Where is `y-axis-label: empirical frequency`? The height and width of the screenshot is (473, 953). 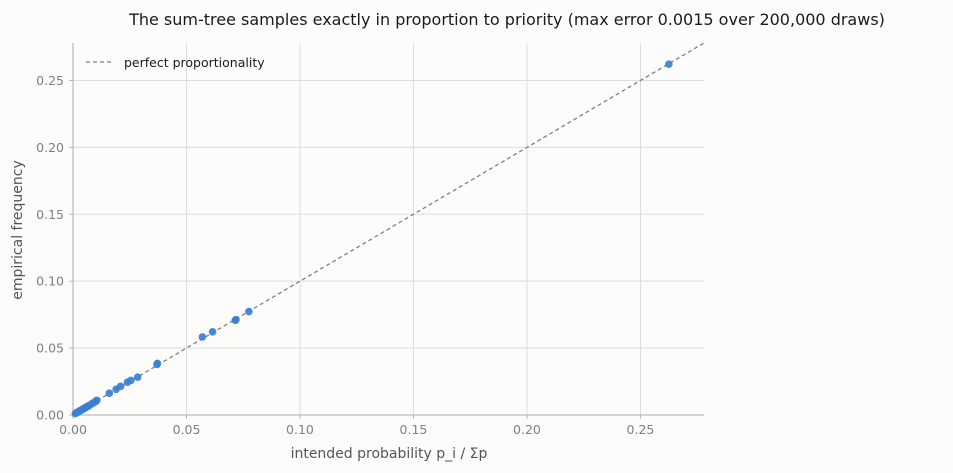 y-axis-label: empirical frequency is located at coordinates (18, 230).